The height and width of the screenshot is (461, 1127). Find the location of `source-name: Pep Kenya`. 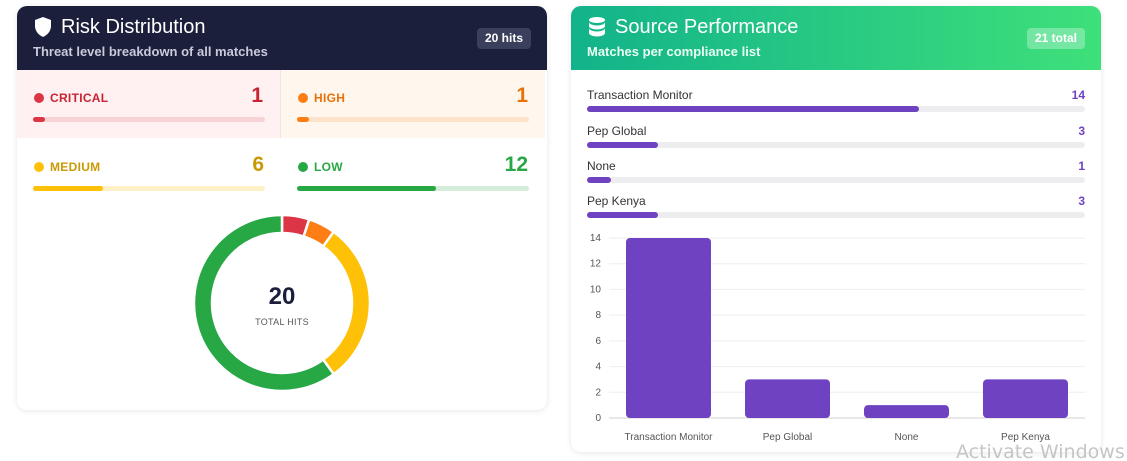

source-name: Pep Kenya is located at coordinates (616, 201).